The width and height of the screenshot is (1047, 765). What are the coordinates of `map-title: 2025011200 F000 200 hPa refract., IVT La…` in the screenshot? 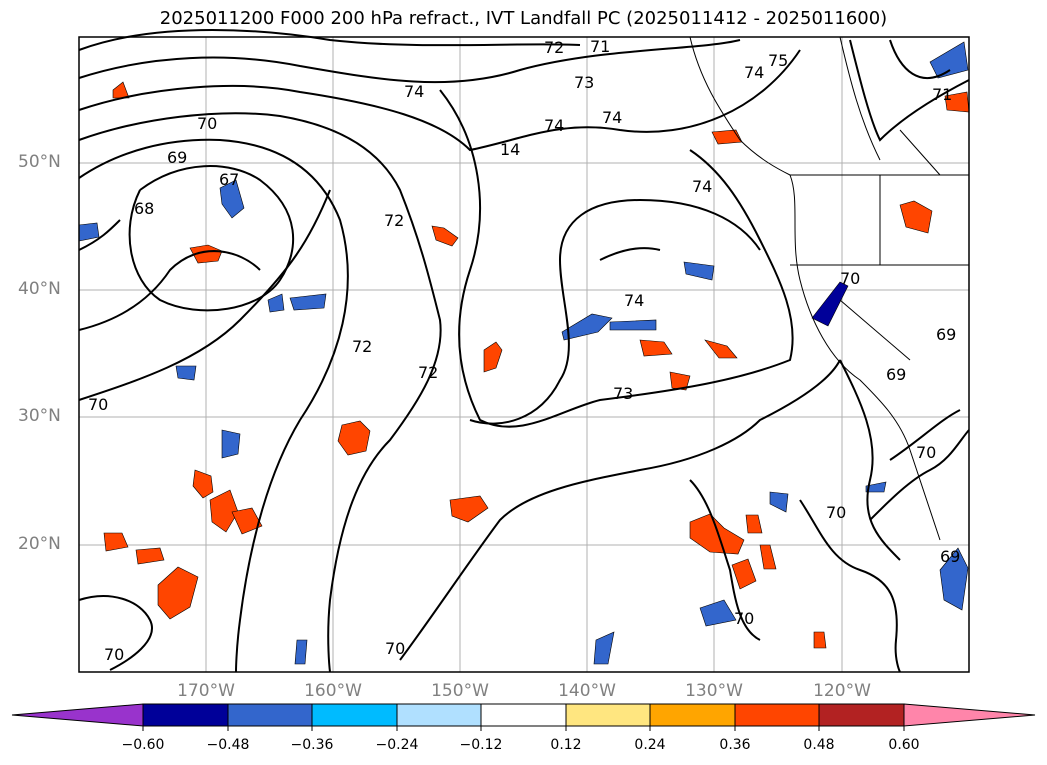 It's located at (523, 18).